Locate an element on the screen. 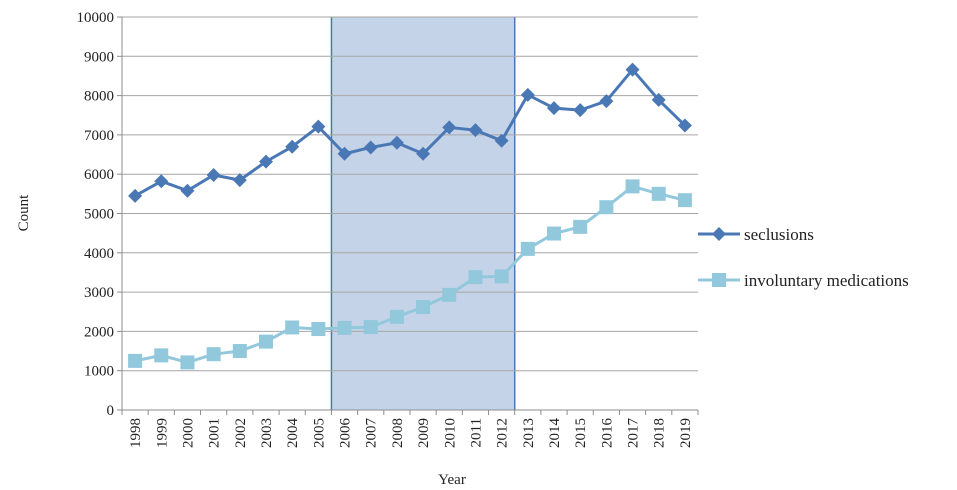 The width and height of the screenshot is (957, 490). x-tick-label: 2005 is located at coordinates (319, 433).